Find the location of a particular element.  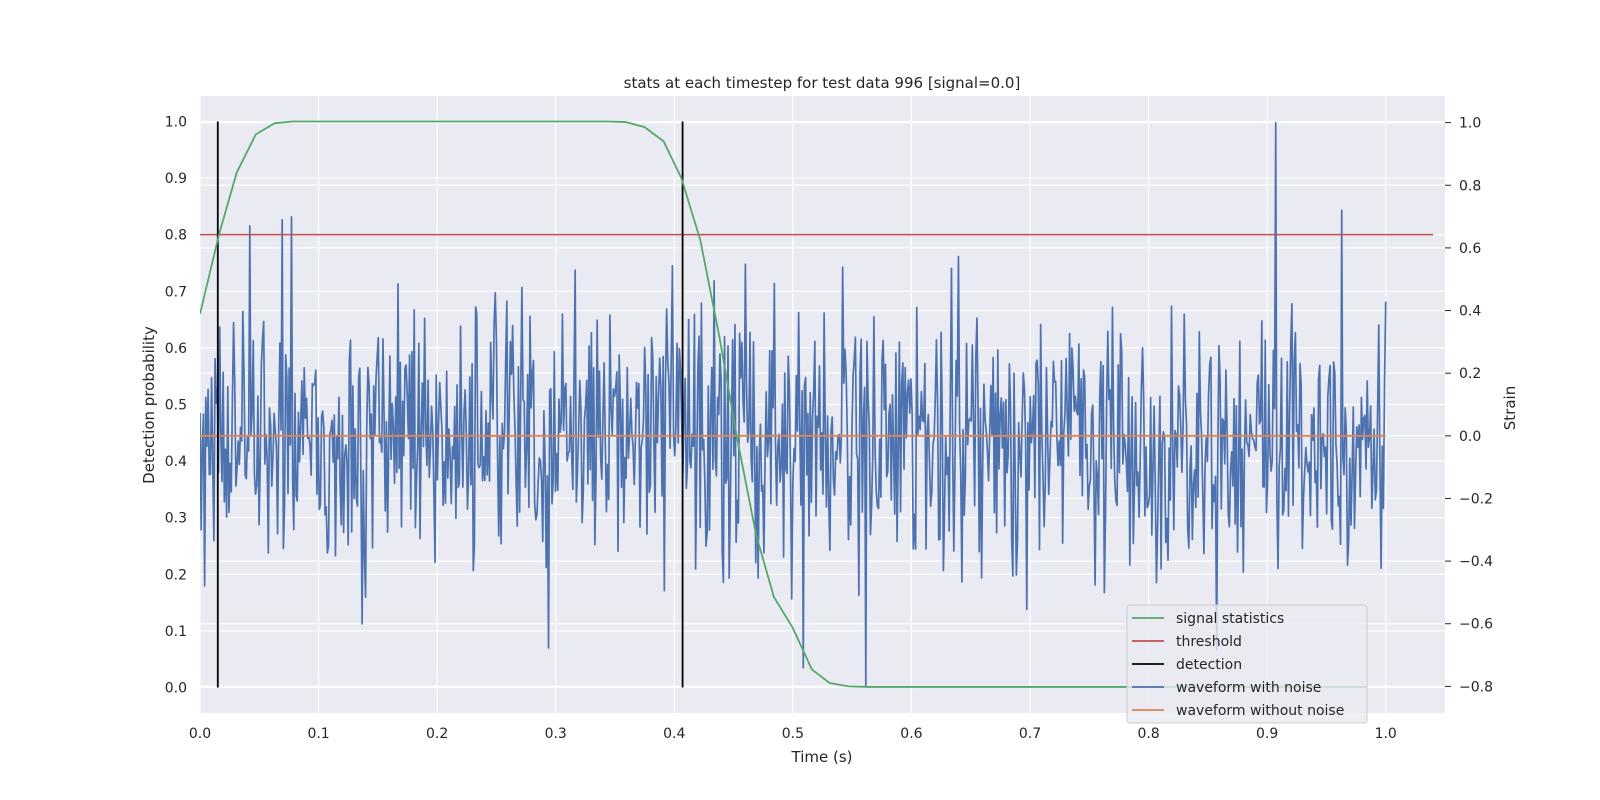

x-tick-label: 0.2 is located at coordinates (437, 734).